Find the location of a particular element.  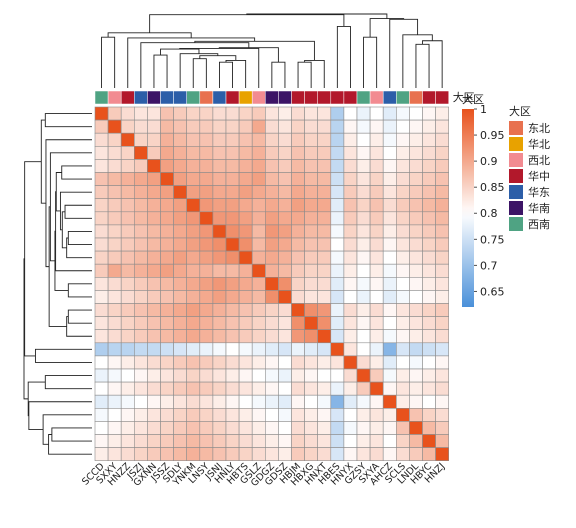

legend-swatch is located at coordinates (516, 128).